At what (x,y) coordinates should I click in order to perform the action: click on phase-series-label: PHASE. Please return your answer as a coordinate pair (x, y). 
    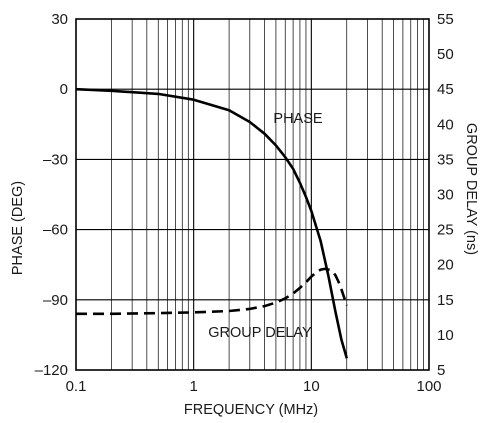
    Looking at the image, I should click on (297, 119).